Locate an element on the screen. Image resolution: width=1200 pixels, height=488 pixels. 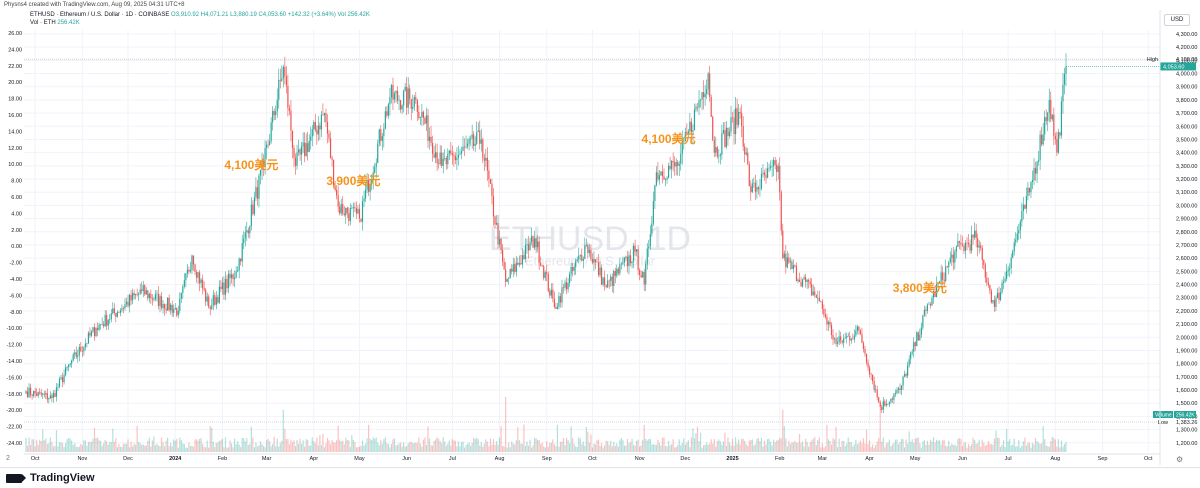
settings-gear-icon: ⚙ is located at coordinates (1180, 459).